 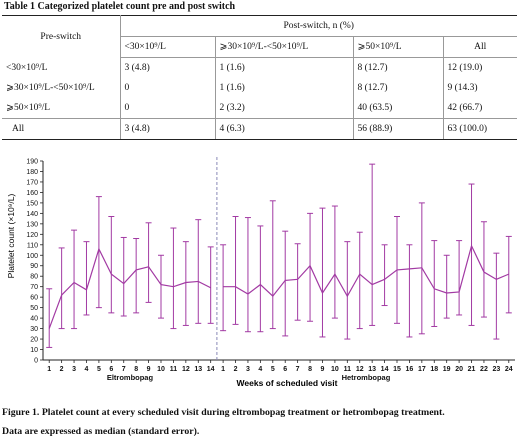 What do you see at coordinates (447, 369) in the screenshot?
I see `x-tick-label: 19` at bounding box center [447, 369].